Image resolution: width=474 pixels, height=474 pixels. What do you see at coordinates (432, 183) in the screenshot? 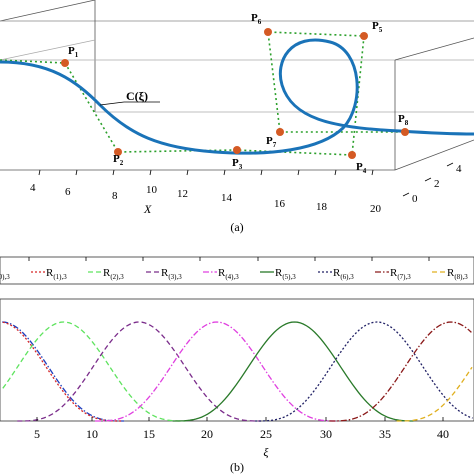
I see `z-axis-a: 0 2 4` at bounding box center [432, 183].